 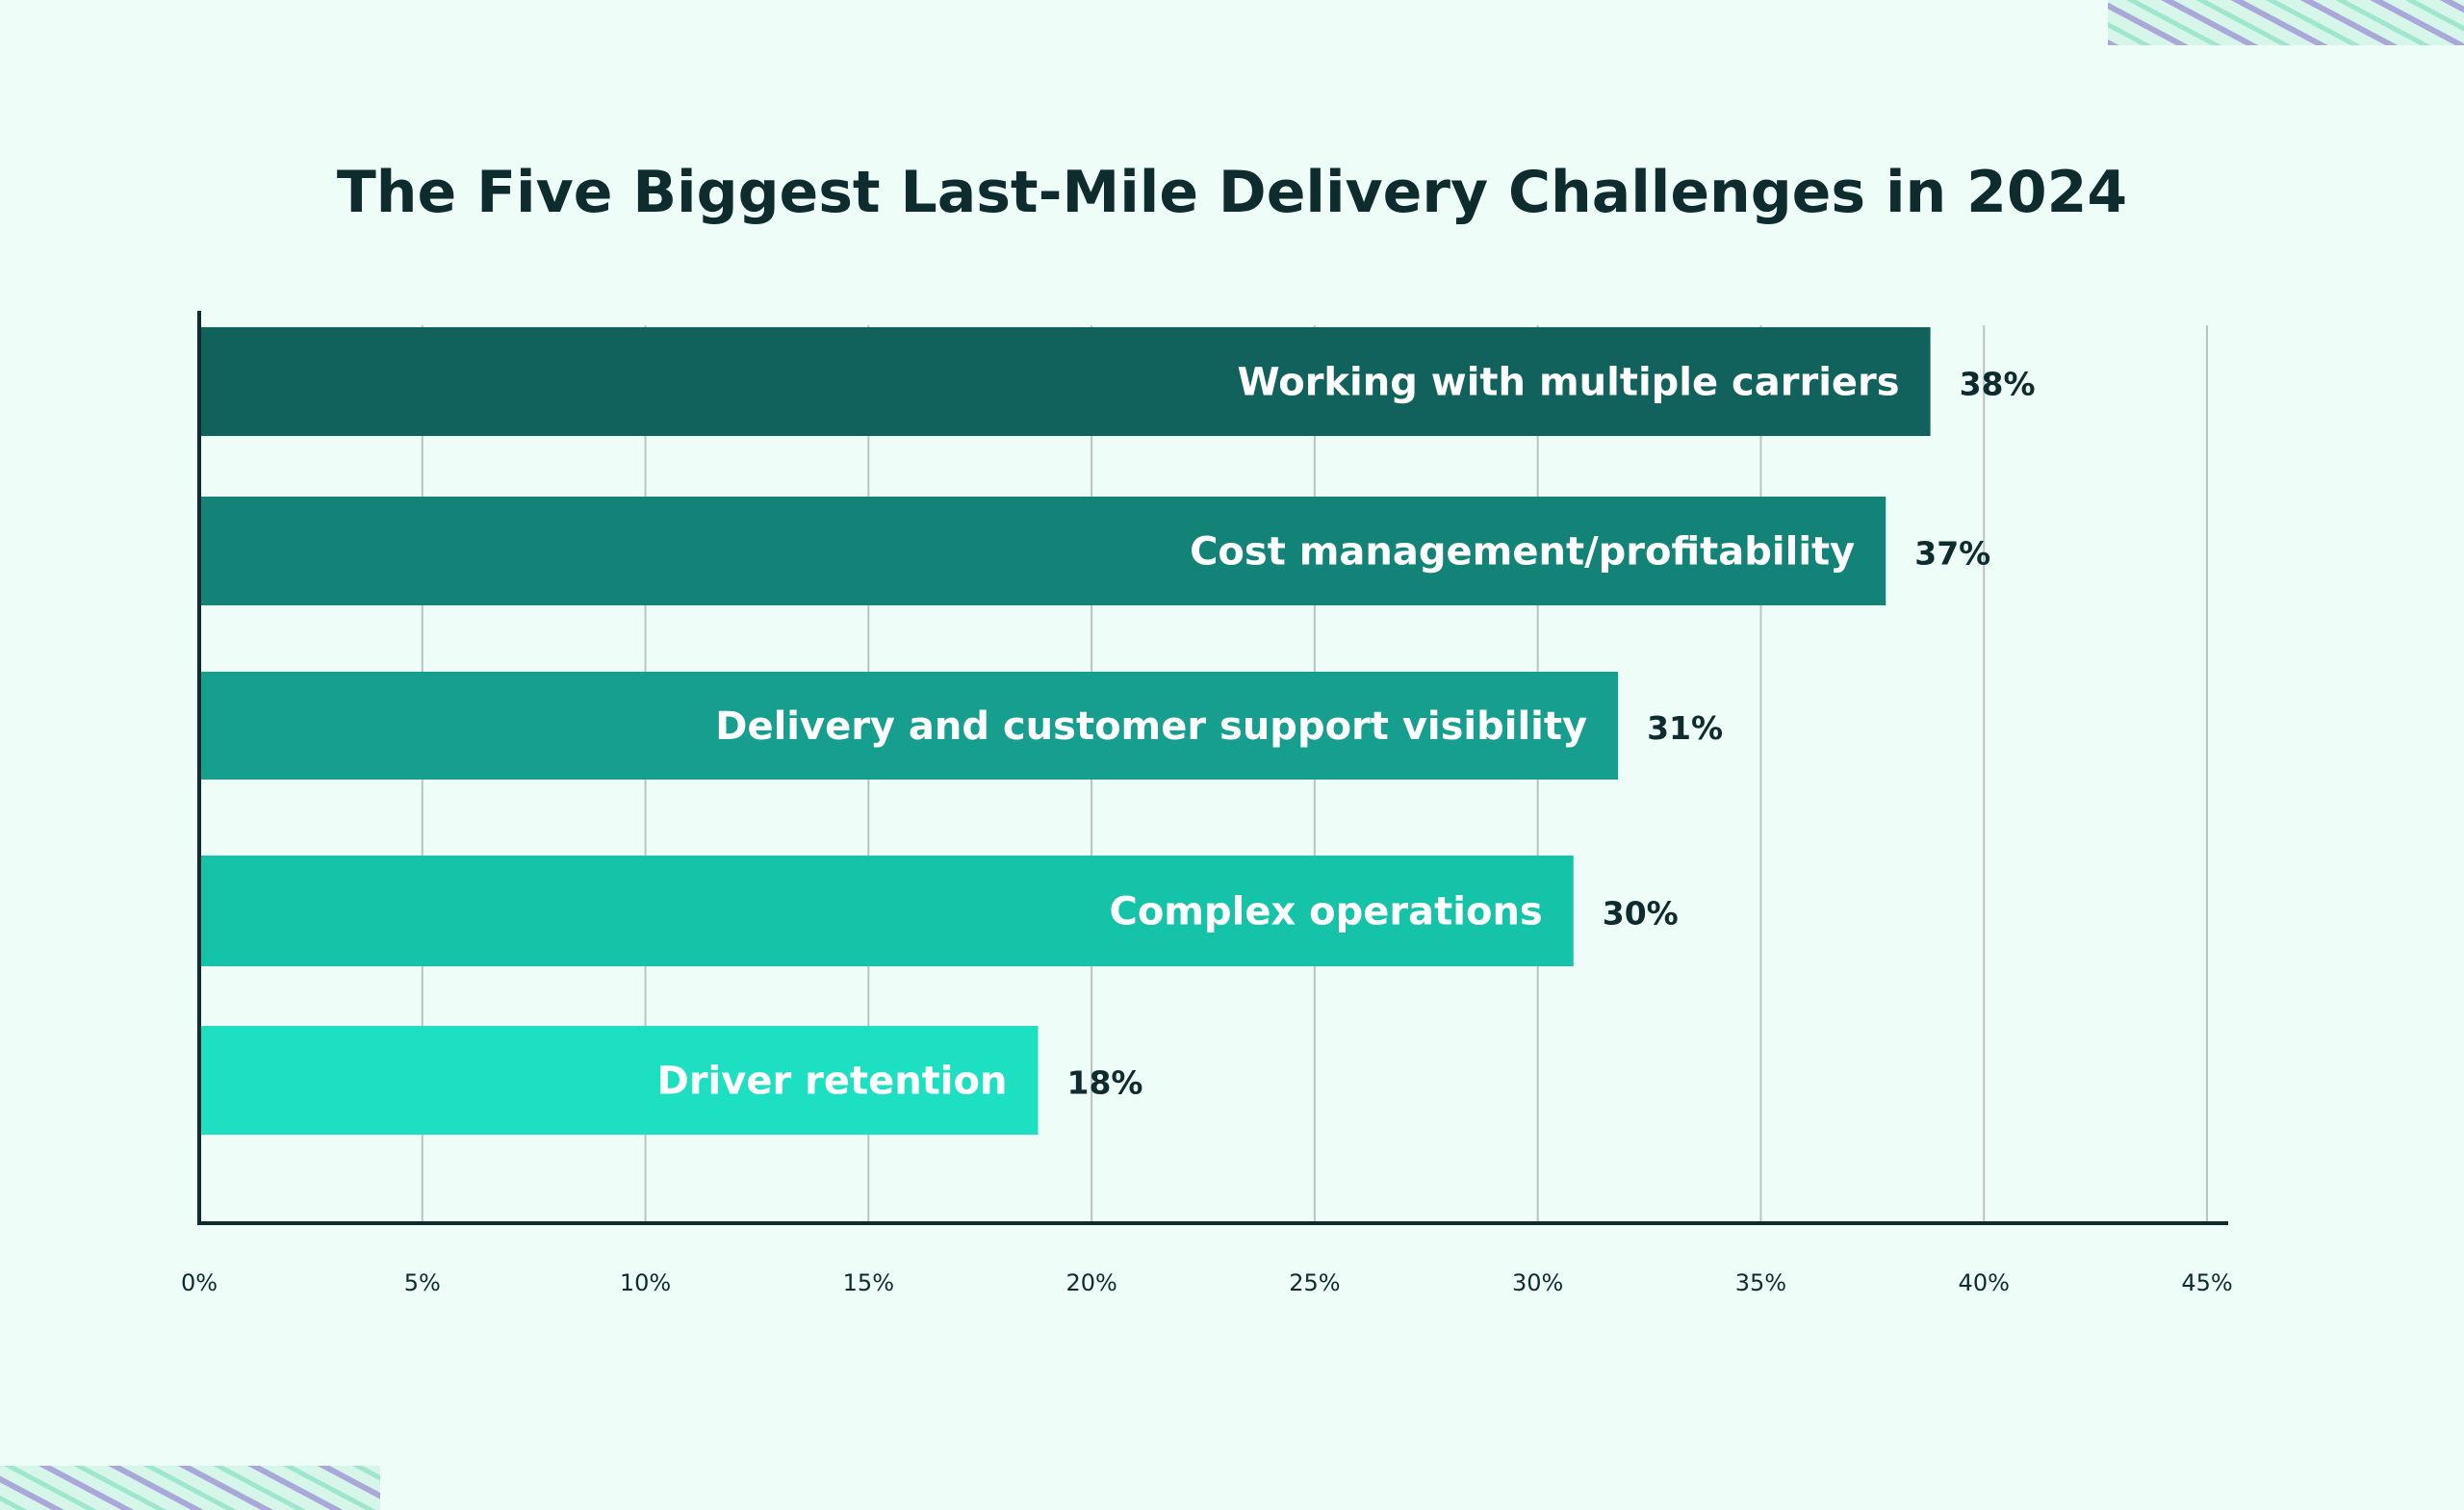 What do you see at coordinates (2286, 22) in the screenshot?
I see `decorative-stripes-top-right` at bounding box center [2286, 22].